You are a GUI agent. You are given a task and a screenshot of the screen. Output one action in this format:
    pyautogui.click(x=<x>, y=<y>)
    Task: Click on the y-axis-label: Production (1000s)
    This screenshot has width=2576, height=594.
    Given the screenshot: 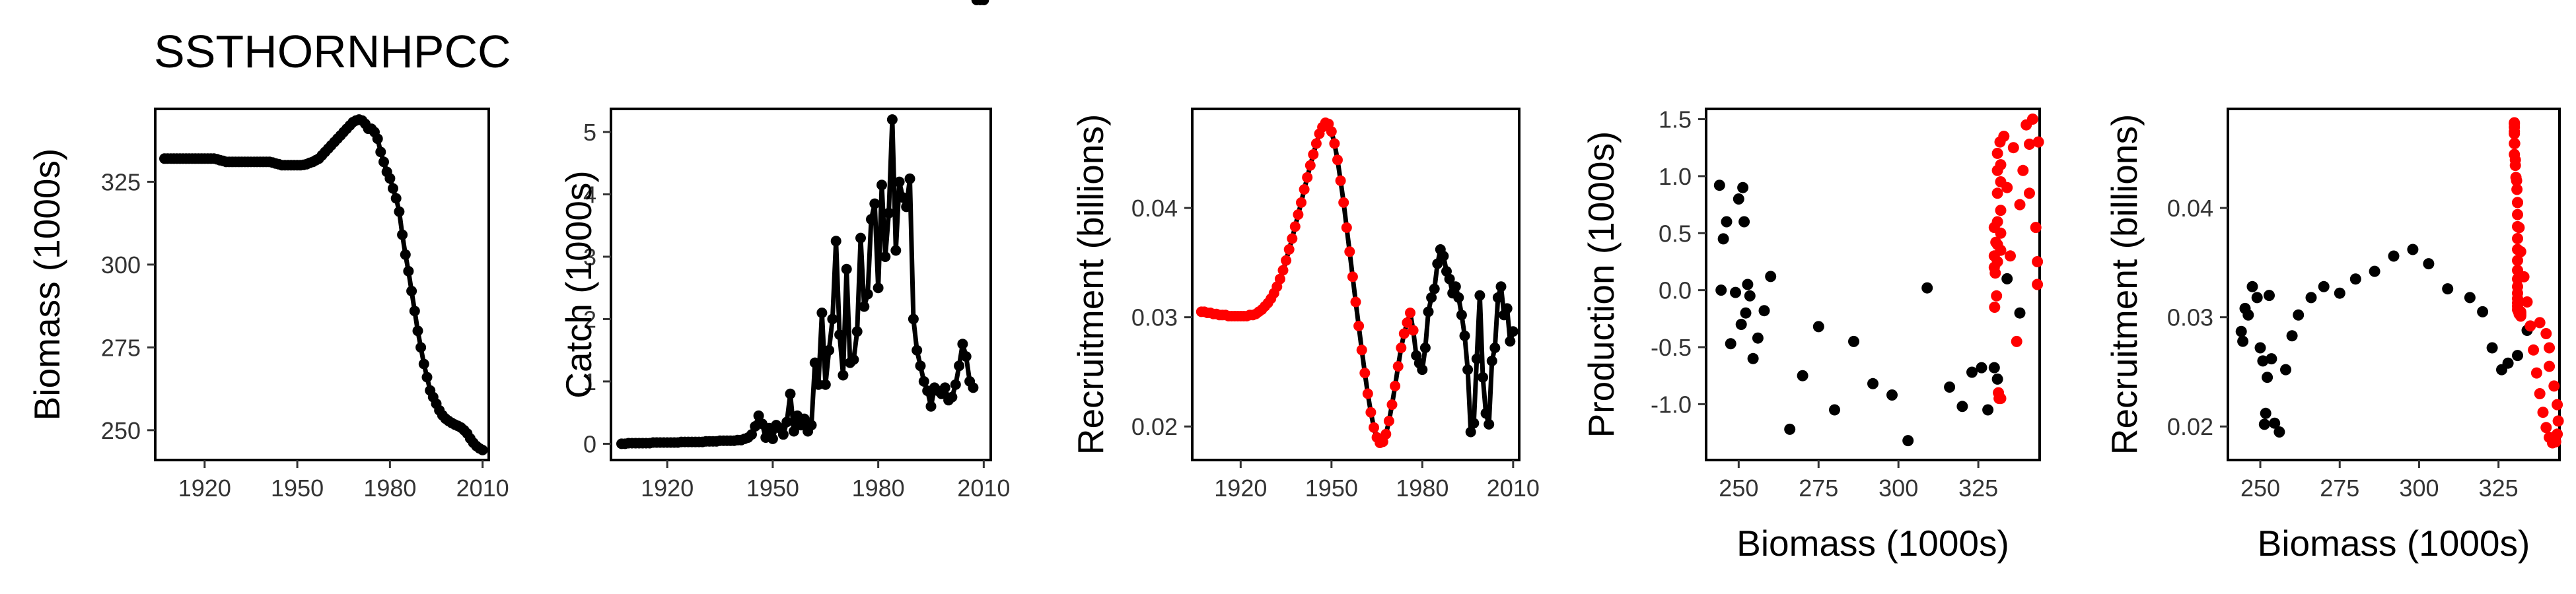 What is the action you would take?
    pyautogui.click(x=1602, y=284)
    